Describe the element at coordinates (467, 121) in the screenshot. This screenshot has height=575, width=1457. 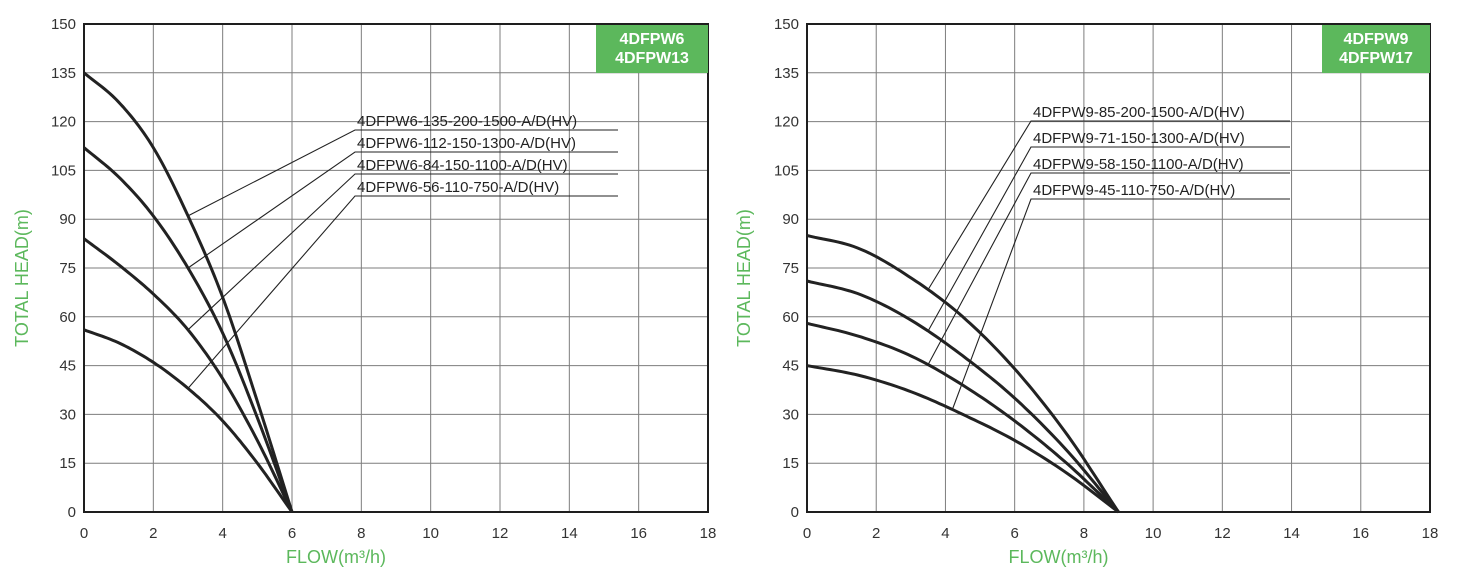
I see `curve-label-1: 4DFPW6-135-200-1500-A/D(HV)` at that location.